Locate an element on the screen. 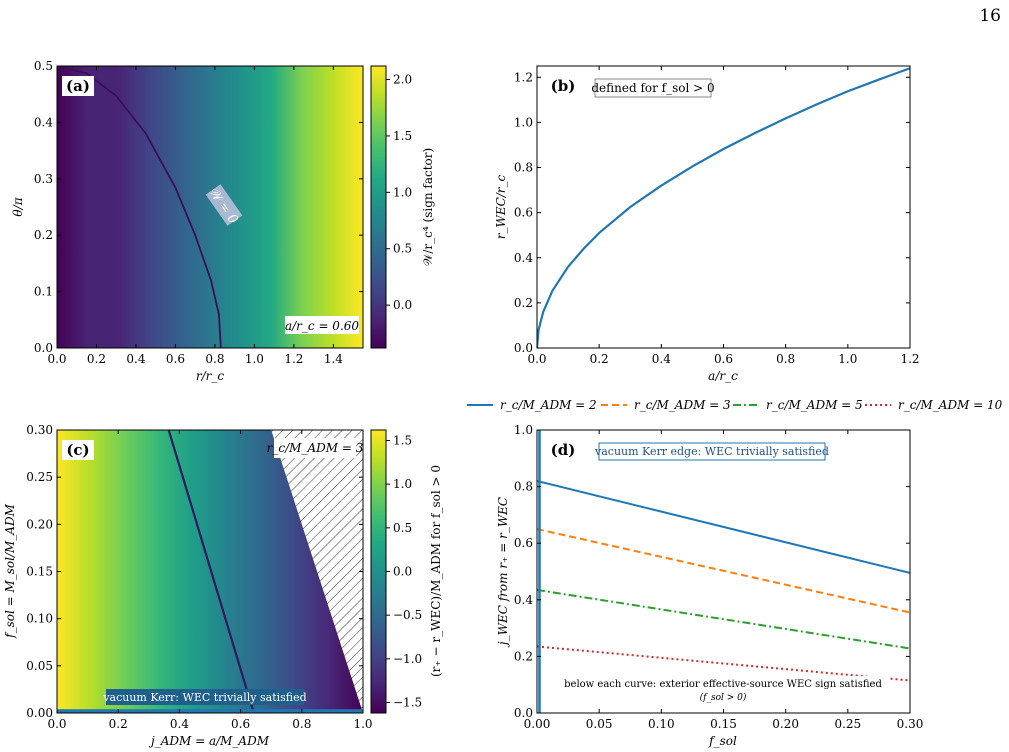 Image resolution: width=1009 pixels, height=752 pixels. x-tick-label: 0.30 is located at coordinates (910, 724).